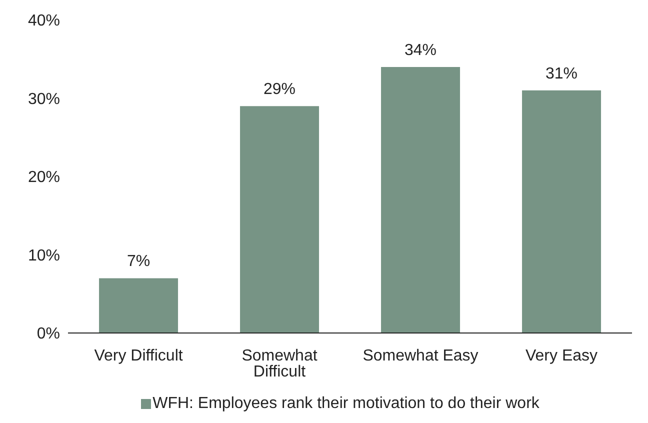  What do you see at coordinates (561, 355) in the screenshot?
I see `x-tick-label: Very Easy` at bounding box center [561, 355].